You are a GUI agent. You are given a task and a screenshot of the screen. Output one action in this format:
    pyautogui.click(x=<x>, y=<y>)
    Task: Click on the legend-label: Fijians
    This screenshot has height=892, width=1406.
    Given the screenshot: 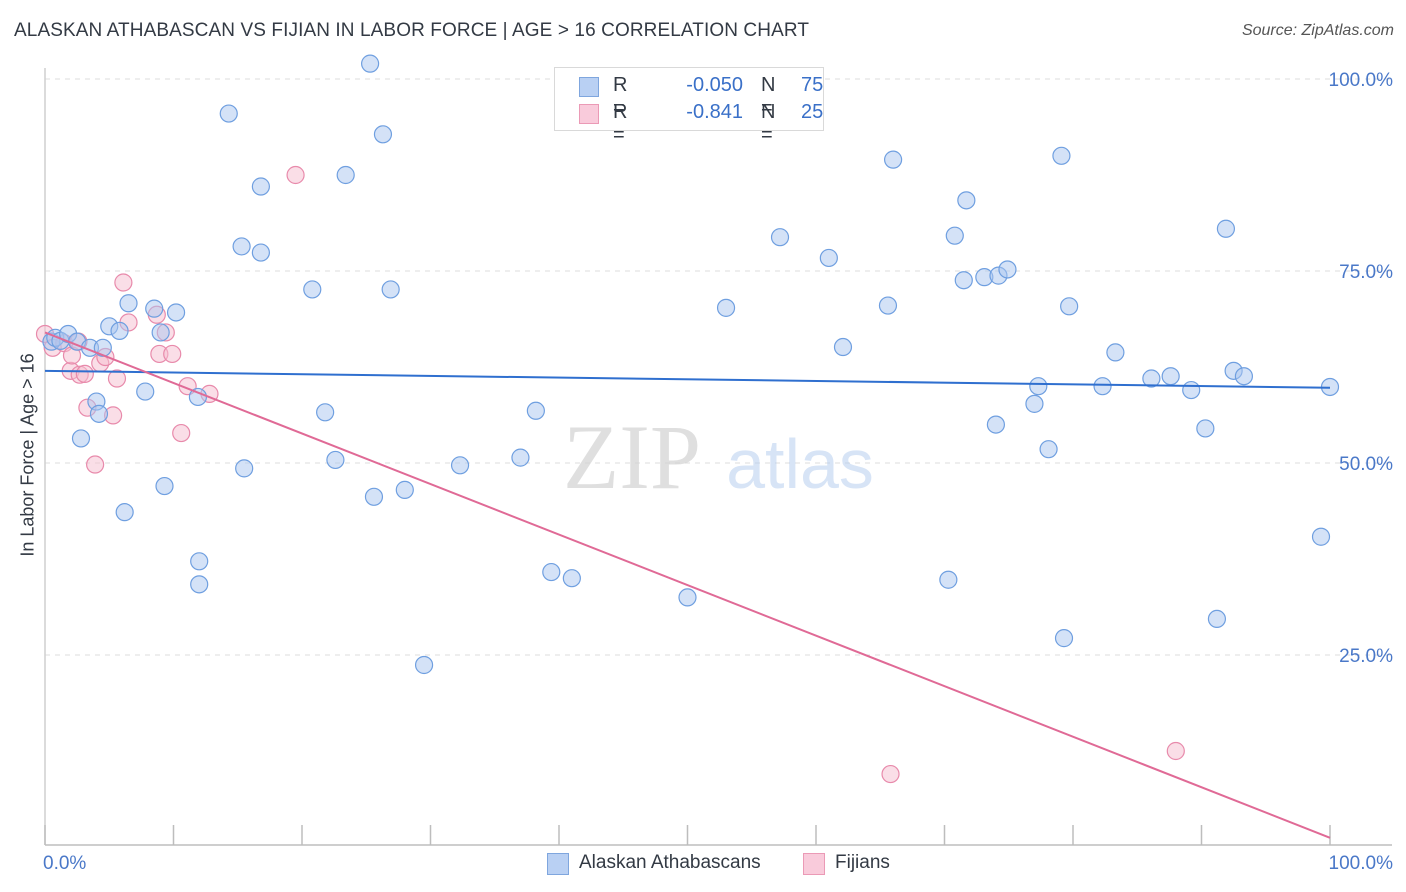 What is the action you would take?
    pyautogui.click(x=862, y=862)
    